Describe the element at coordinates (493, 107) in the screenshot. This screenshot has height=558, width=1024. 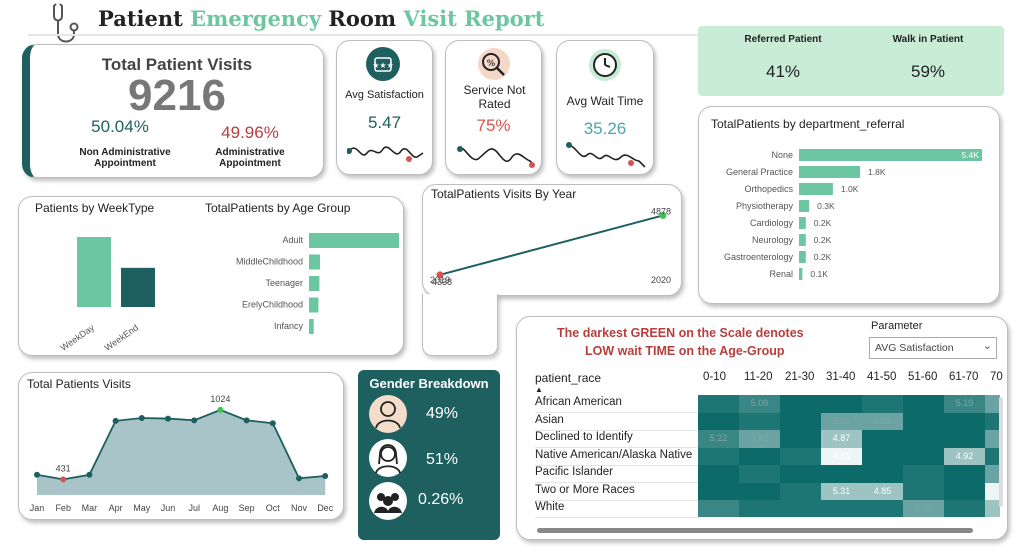
I see `kpi-card-not-rated: % Service Not Rated 75%` at that location.